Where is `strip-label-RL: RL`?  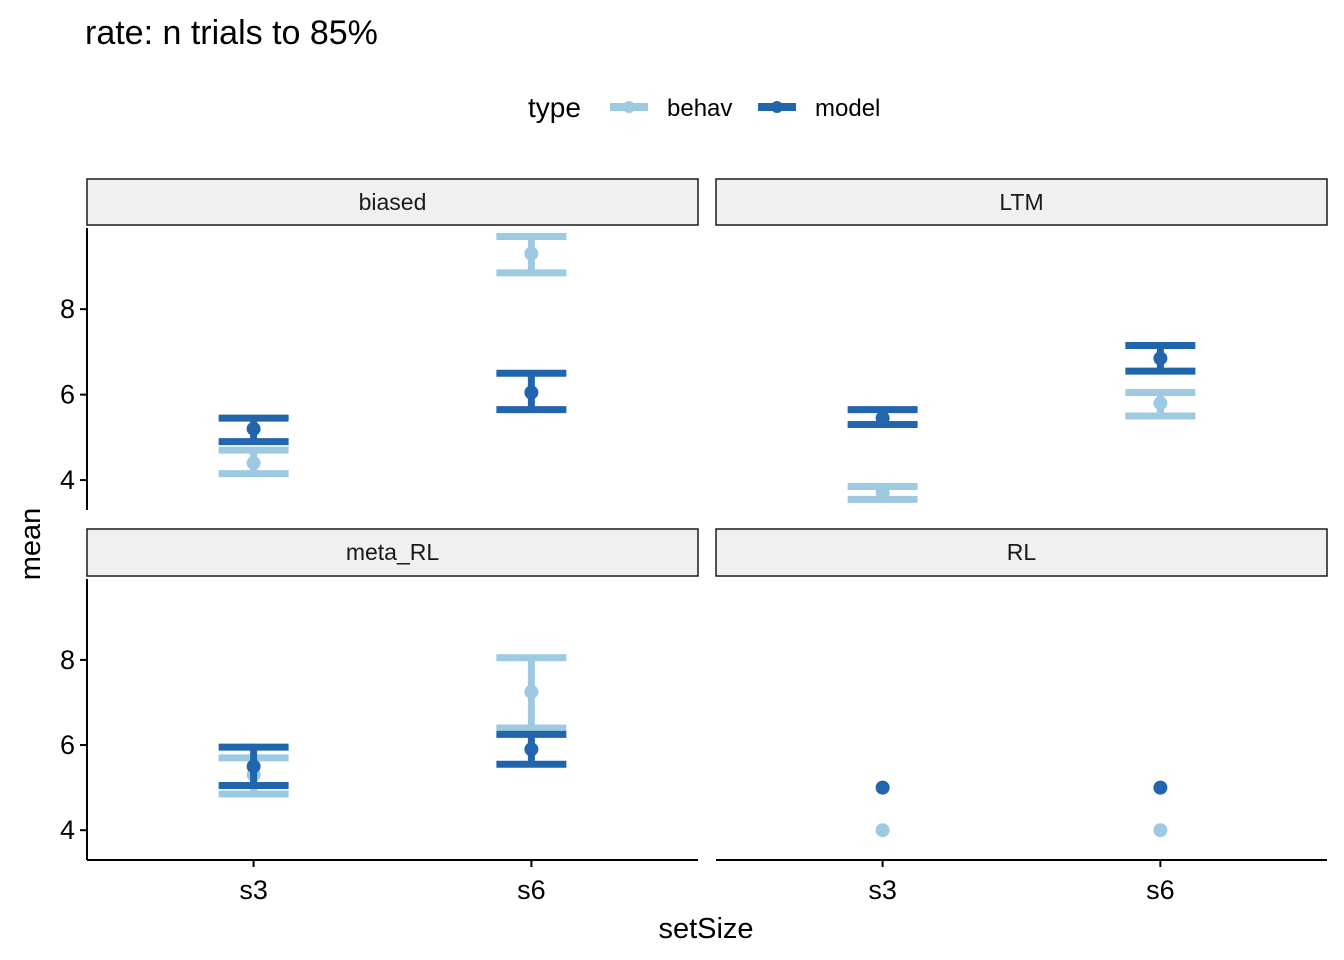
strip-label-RL: RL is located at coordinates (1022, 552).